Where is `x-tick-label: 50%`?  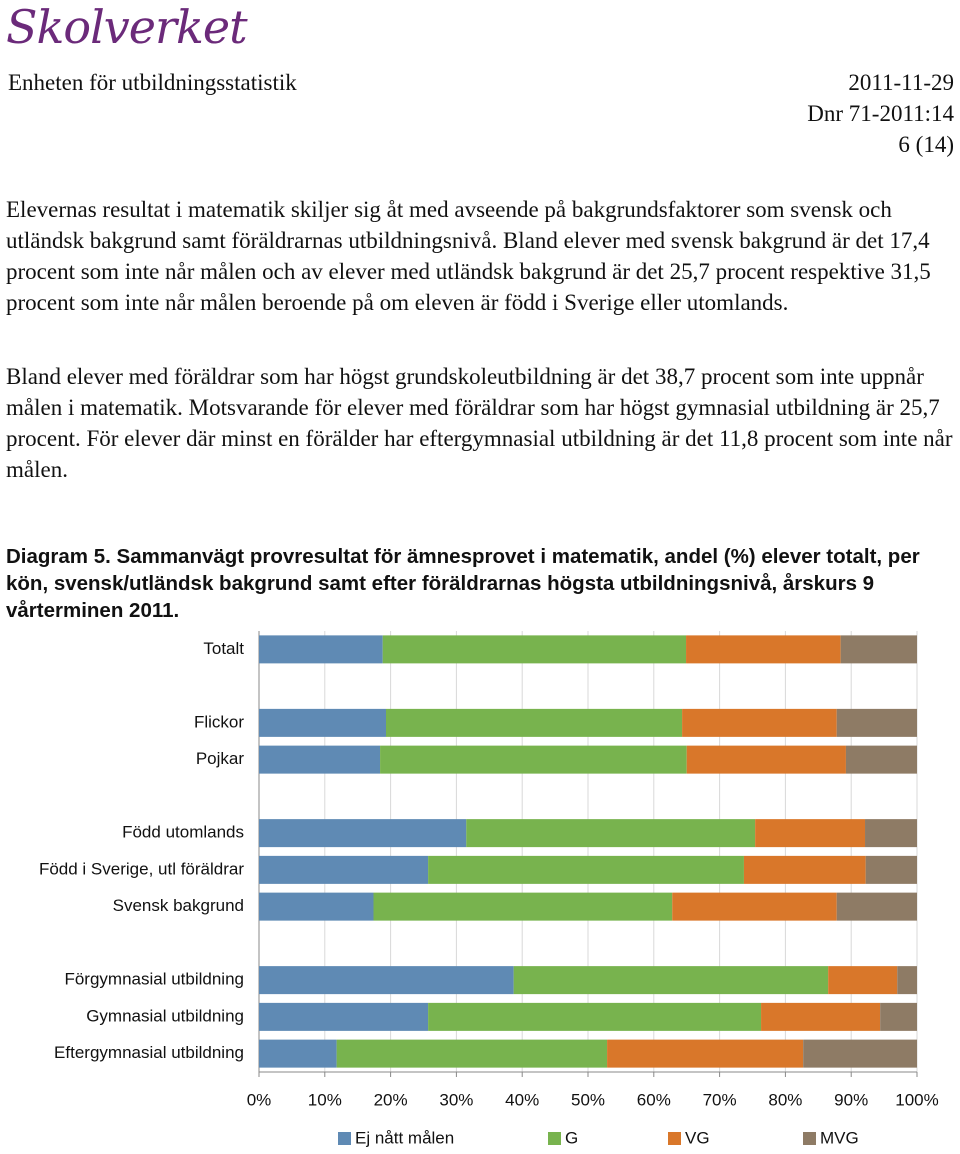
x-tick-label: 50% is located at coordinates (588, 1099).